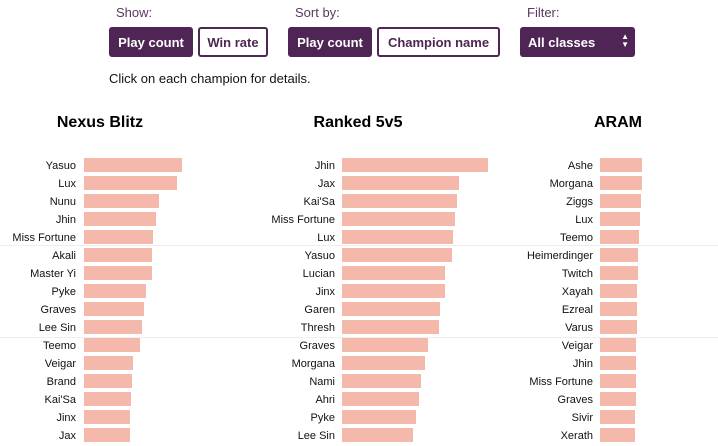 The image size is (718, 446). I want to click on filter-select: All classes ▲ ▼, so click(577, 42).